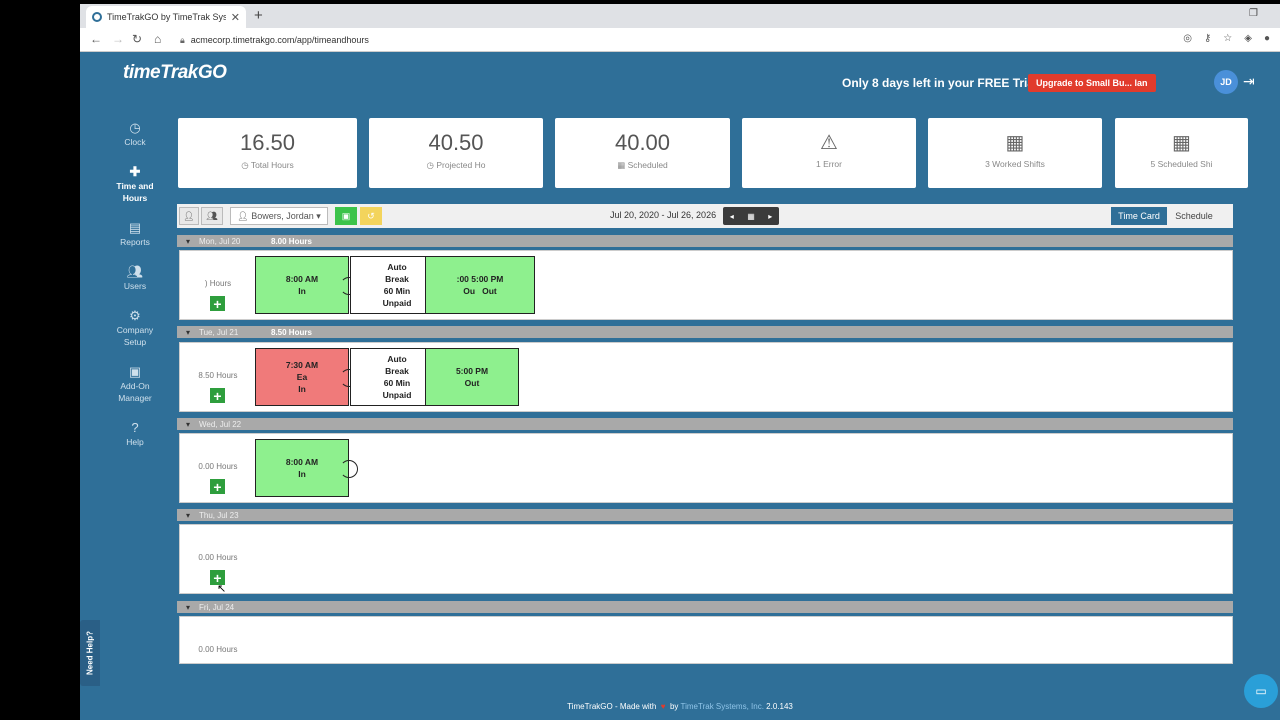 Image resolution: width=1280 pixels, height=720 pixels. I want to click on profile-icon: ●, so click(1266, 38).